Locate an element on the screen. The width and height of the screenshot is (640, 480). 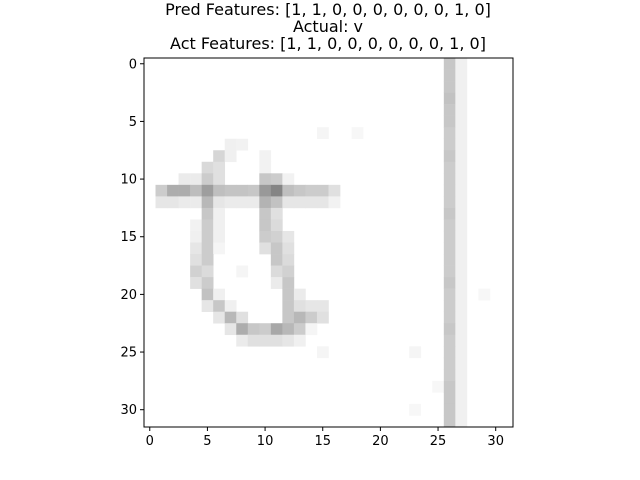
x-tick-label: 20 is located at coordinates (380, 441).